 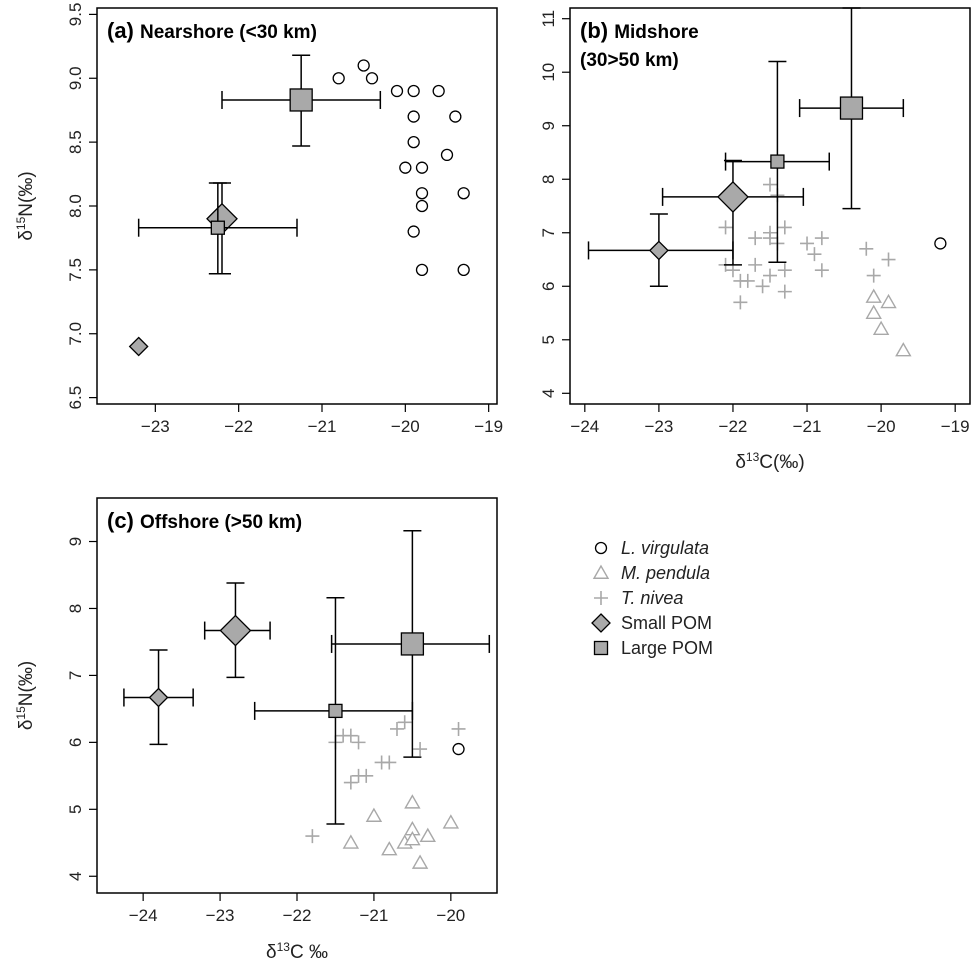 I want to click on x-tick-label: −22, so click(x=297, y=915).